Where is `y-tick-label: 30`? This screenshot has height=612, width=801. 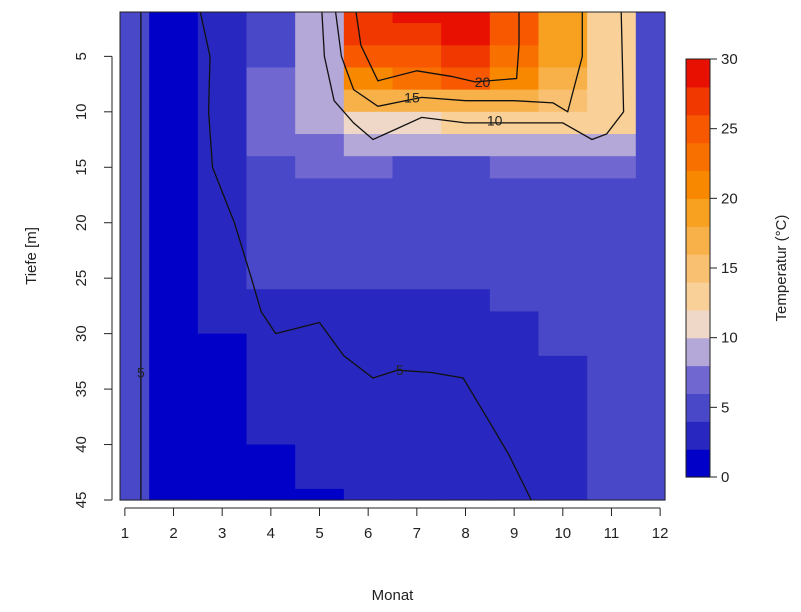 y-tick-label: 30 is located at coordinates (81, 333).